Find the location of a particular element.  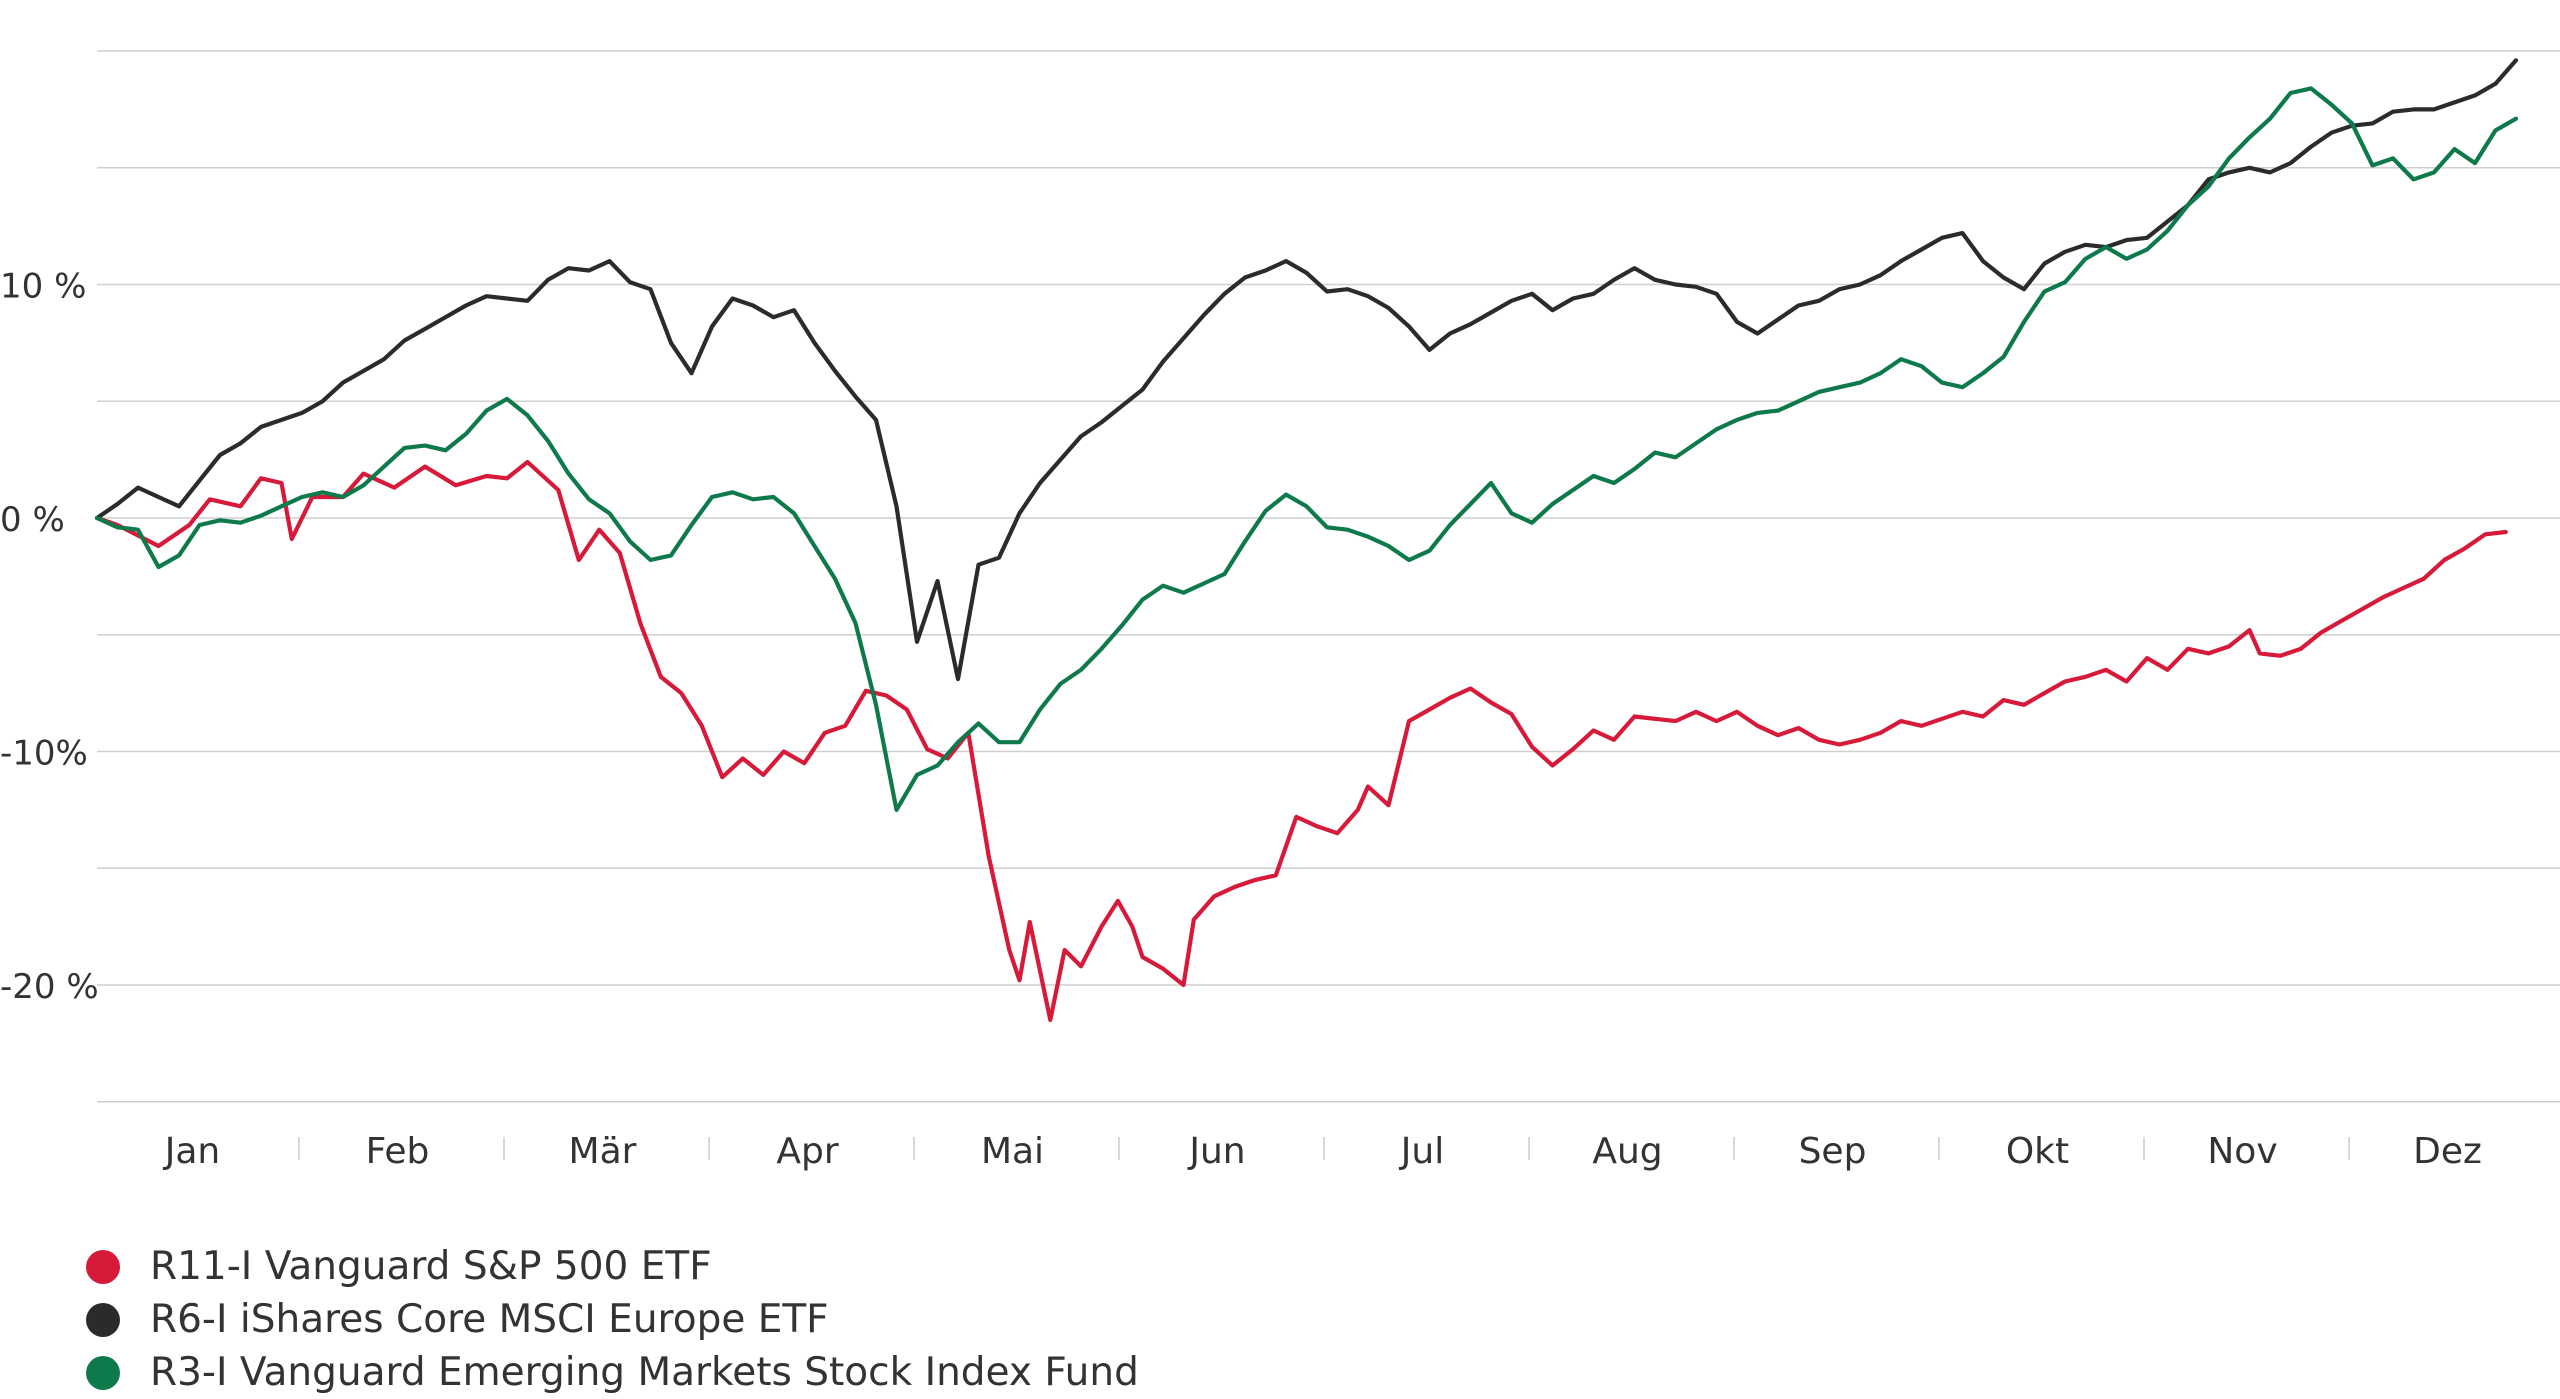

x-tick-label: Nov is located at coordinates (2242, 1151).